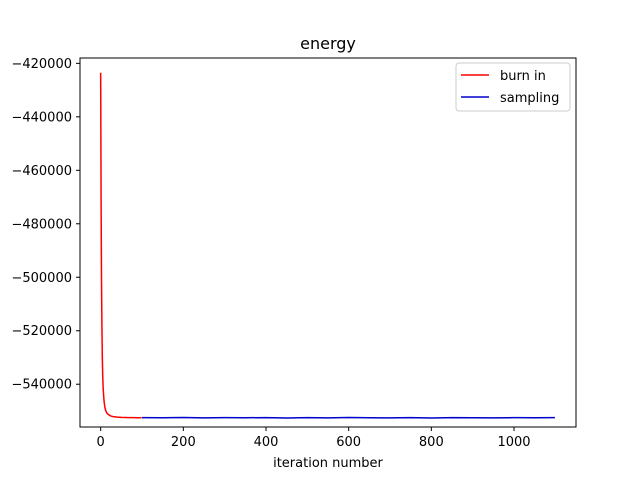 Image resolution: width=640 pixels, height=484 pixels. What do you see at coordinates (101, 442) in the screenshot?
I see `x-tick-label: 0` at bounding box center [101, 442].